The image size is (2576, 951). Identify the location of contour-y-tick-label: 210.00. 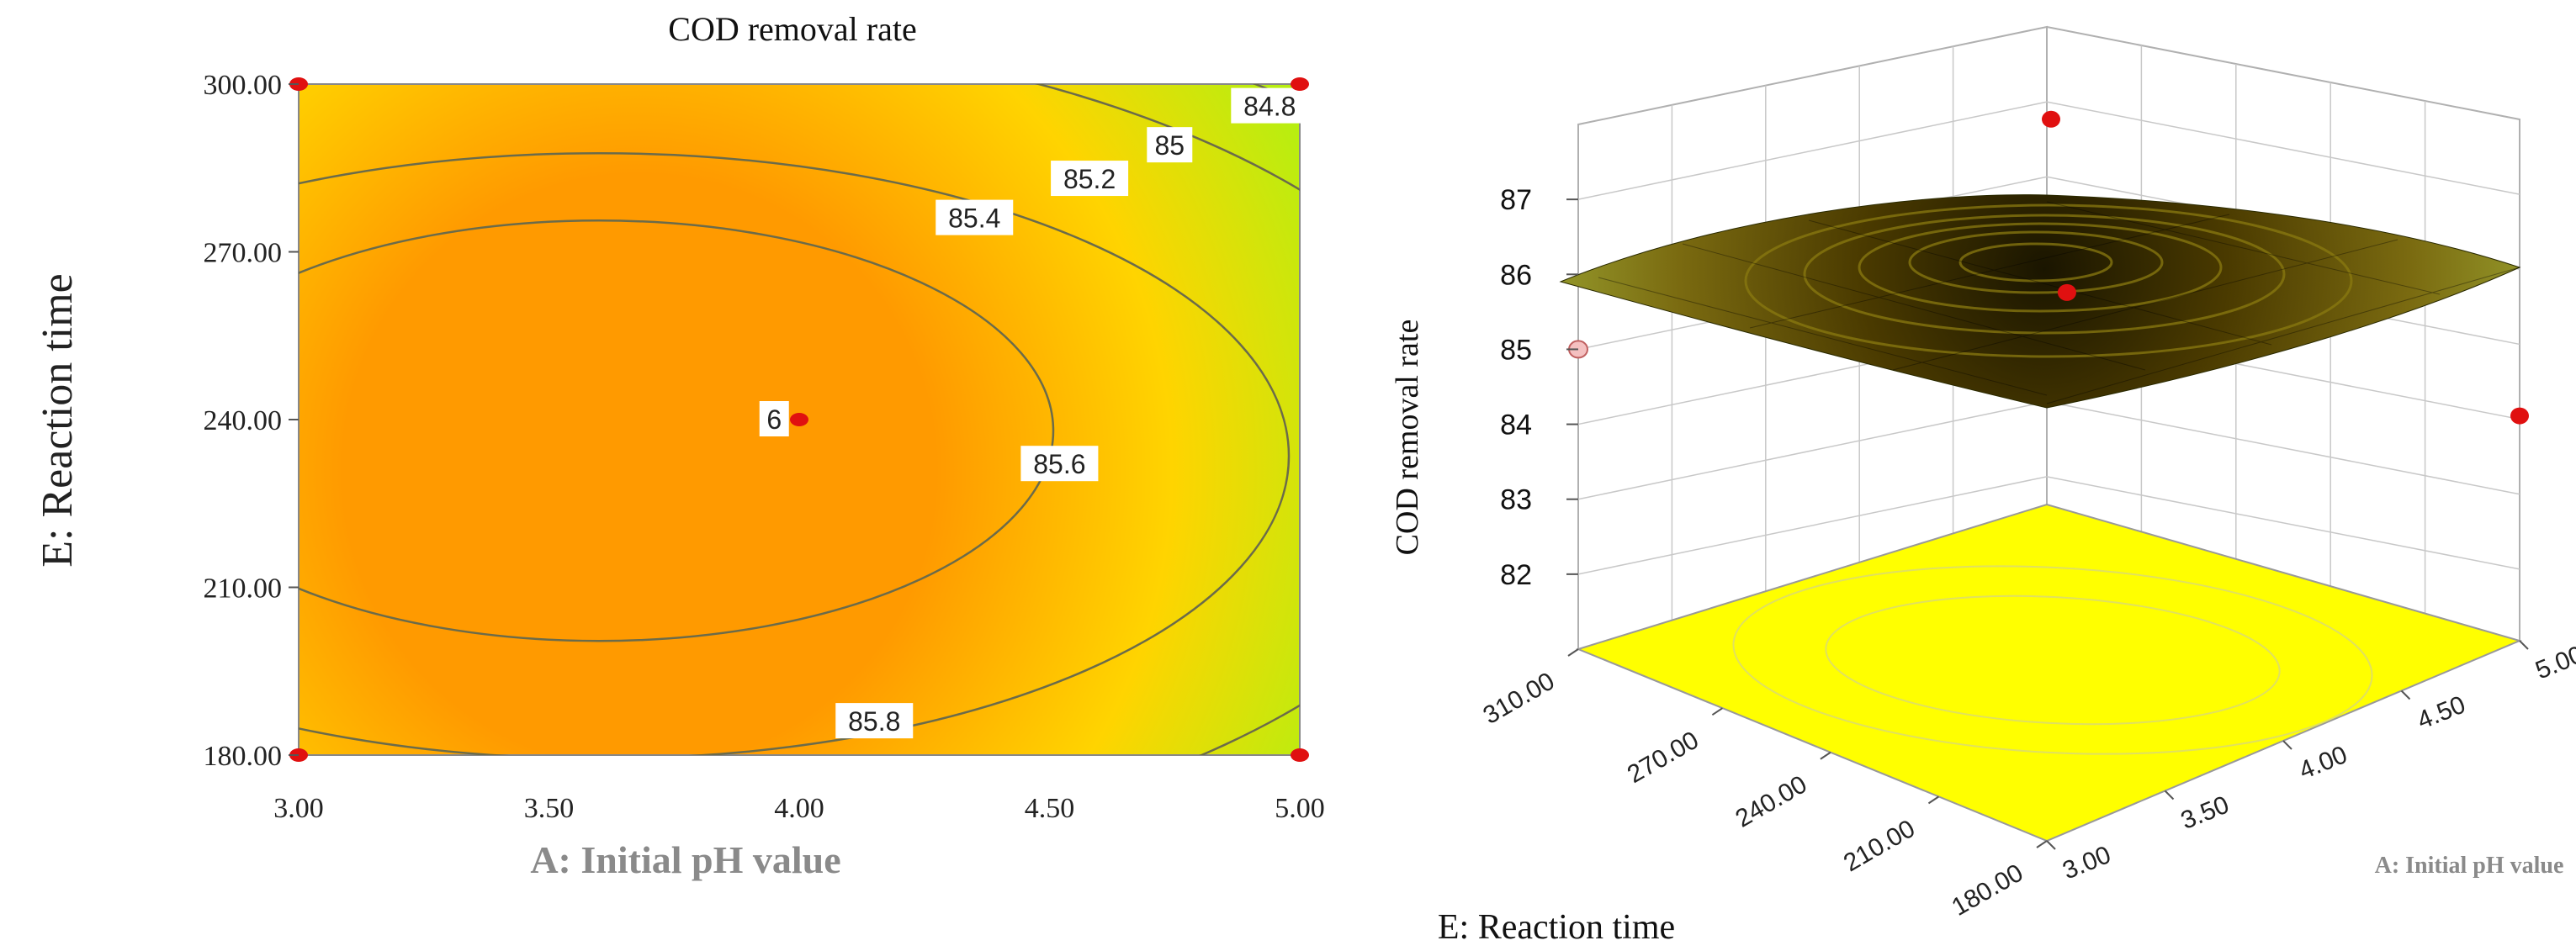
(243, 589).